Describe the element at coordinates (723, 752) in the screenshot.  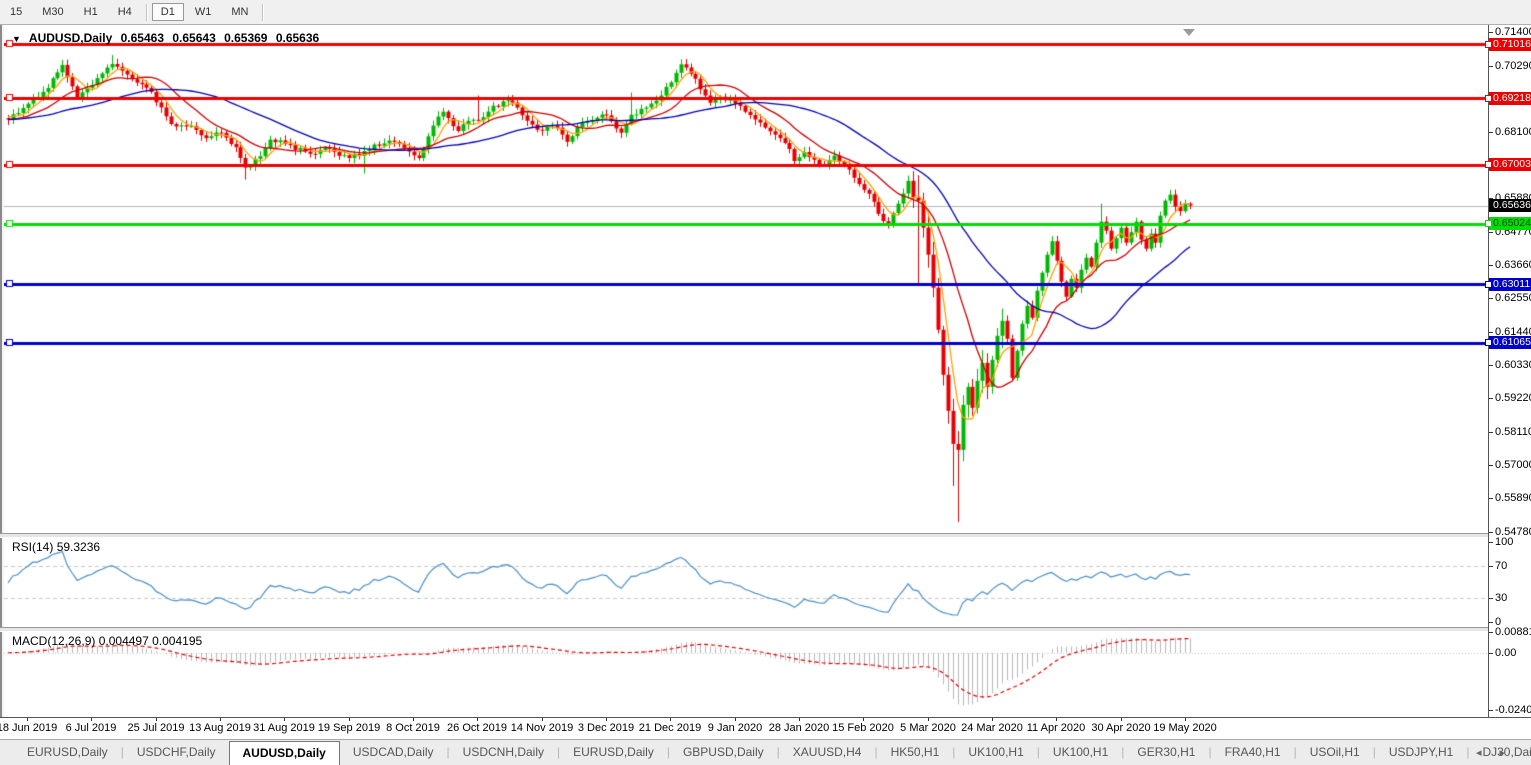
I see `chart-tab-GBPUSD-Daily: GBPUSD,Daily` at that location.